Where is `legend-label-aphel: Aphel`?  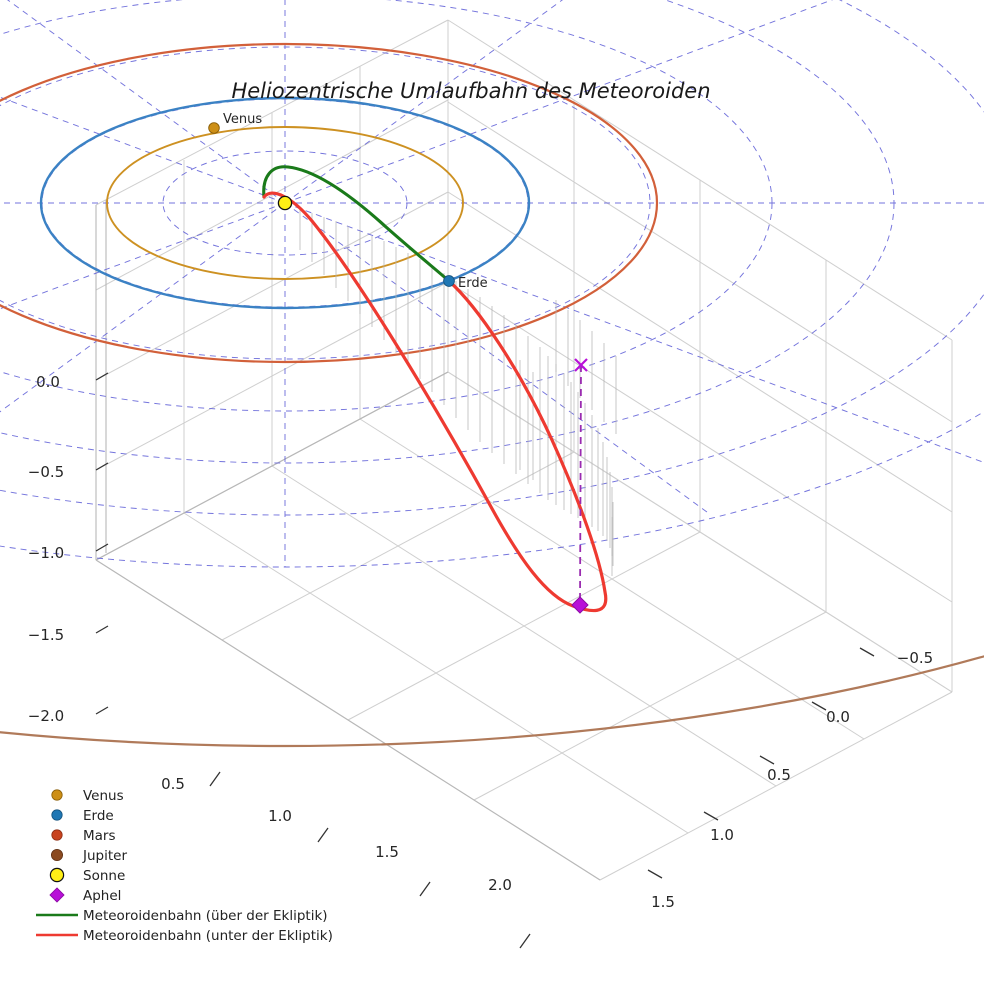
legend-label-aphel: Aphel is located at coordinates (102, 896).